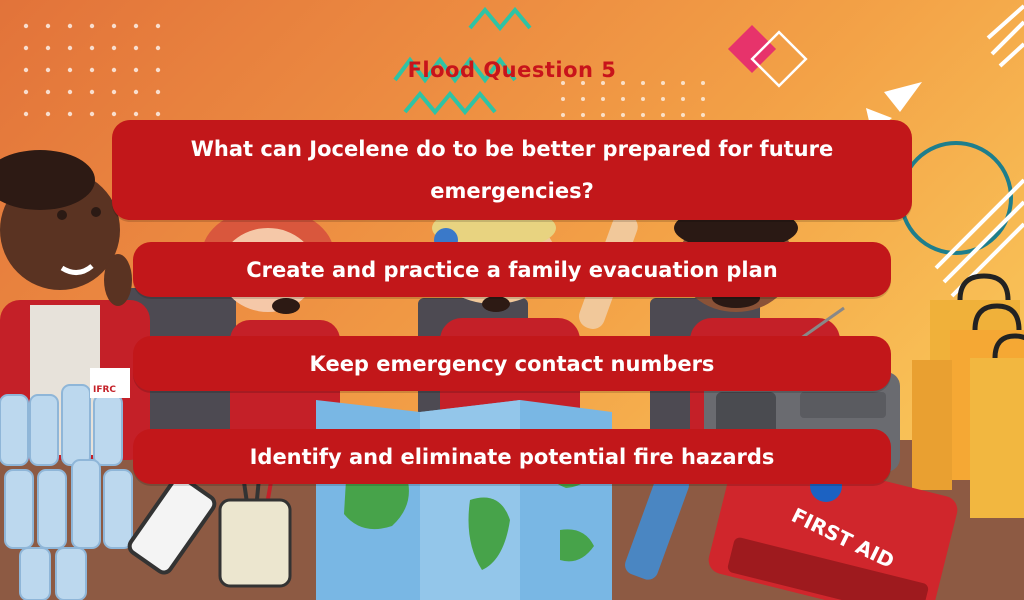  What do you see at coordinates (66, 492) in the screenshot?
I see `water-bottles-icon` at bounding box center [66, 492].